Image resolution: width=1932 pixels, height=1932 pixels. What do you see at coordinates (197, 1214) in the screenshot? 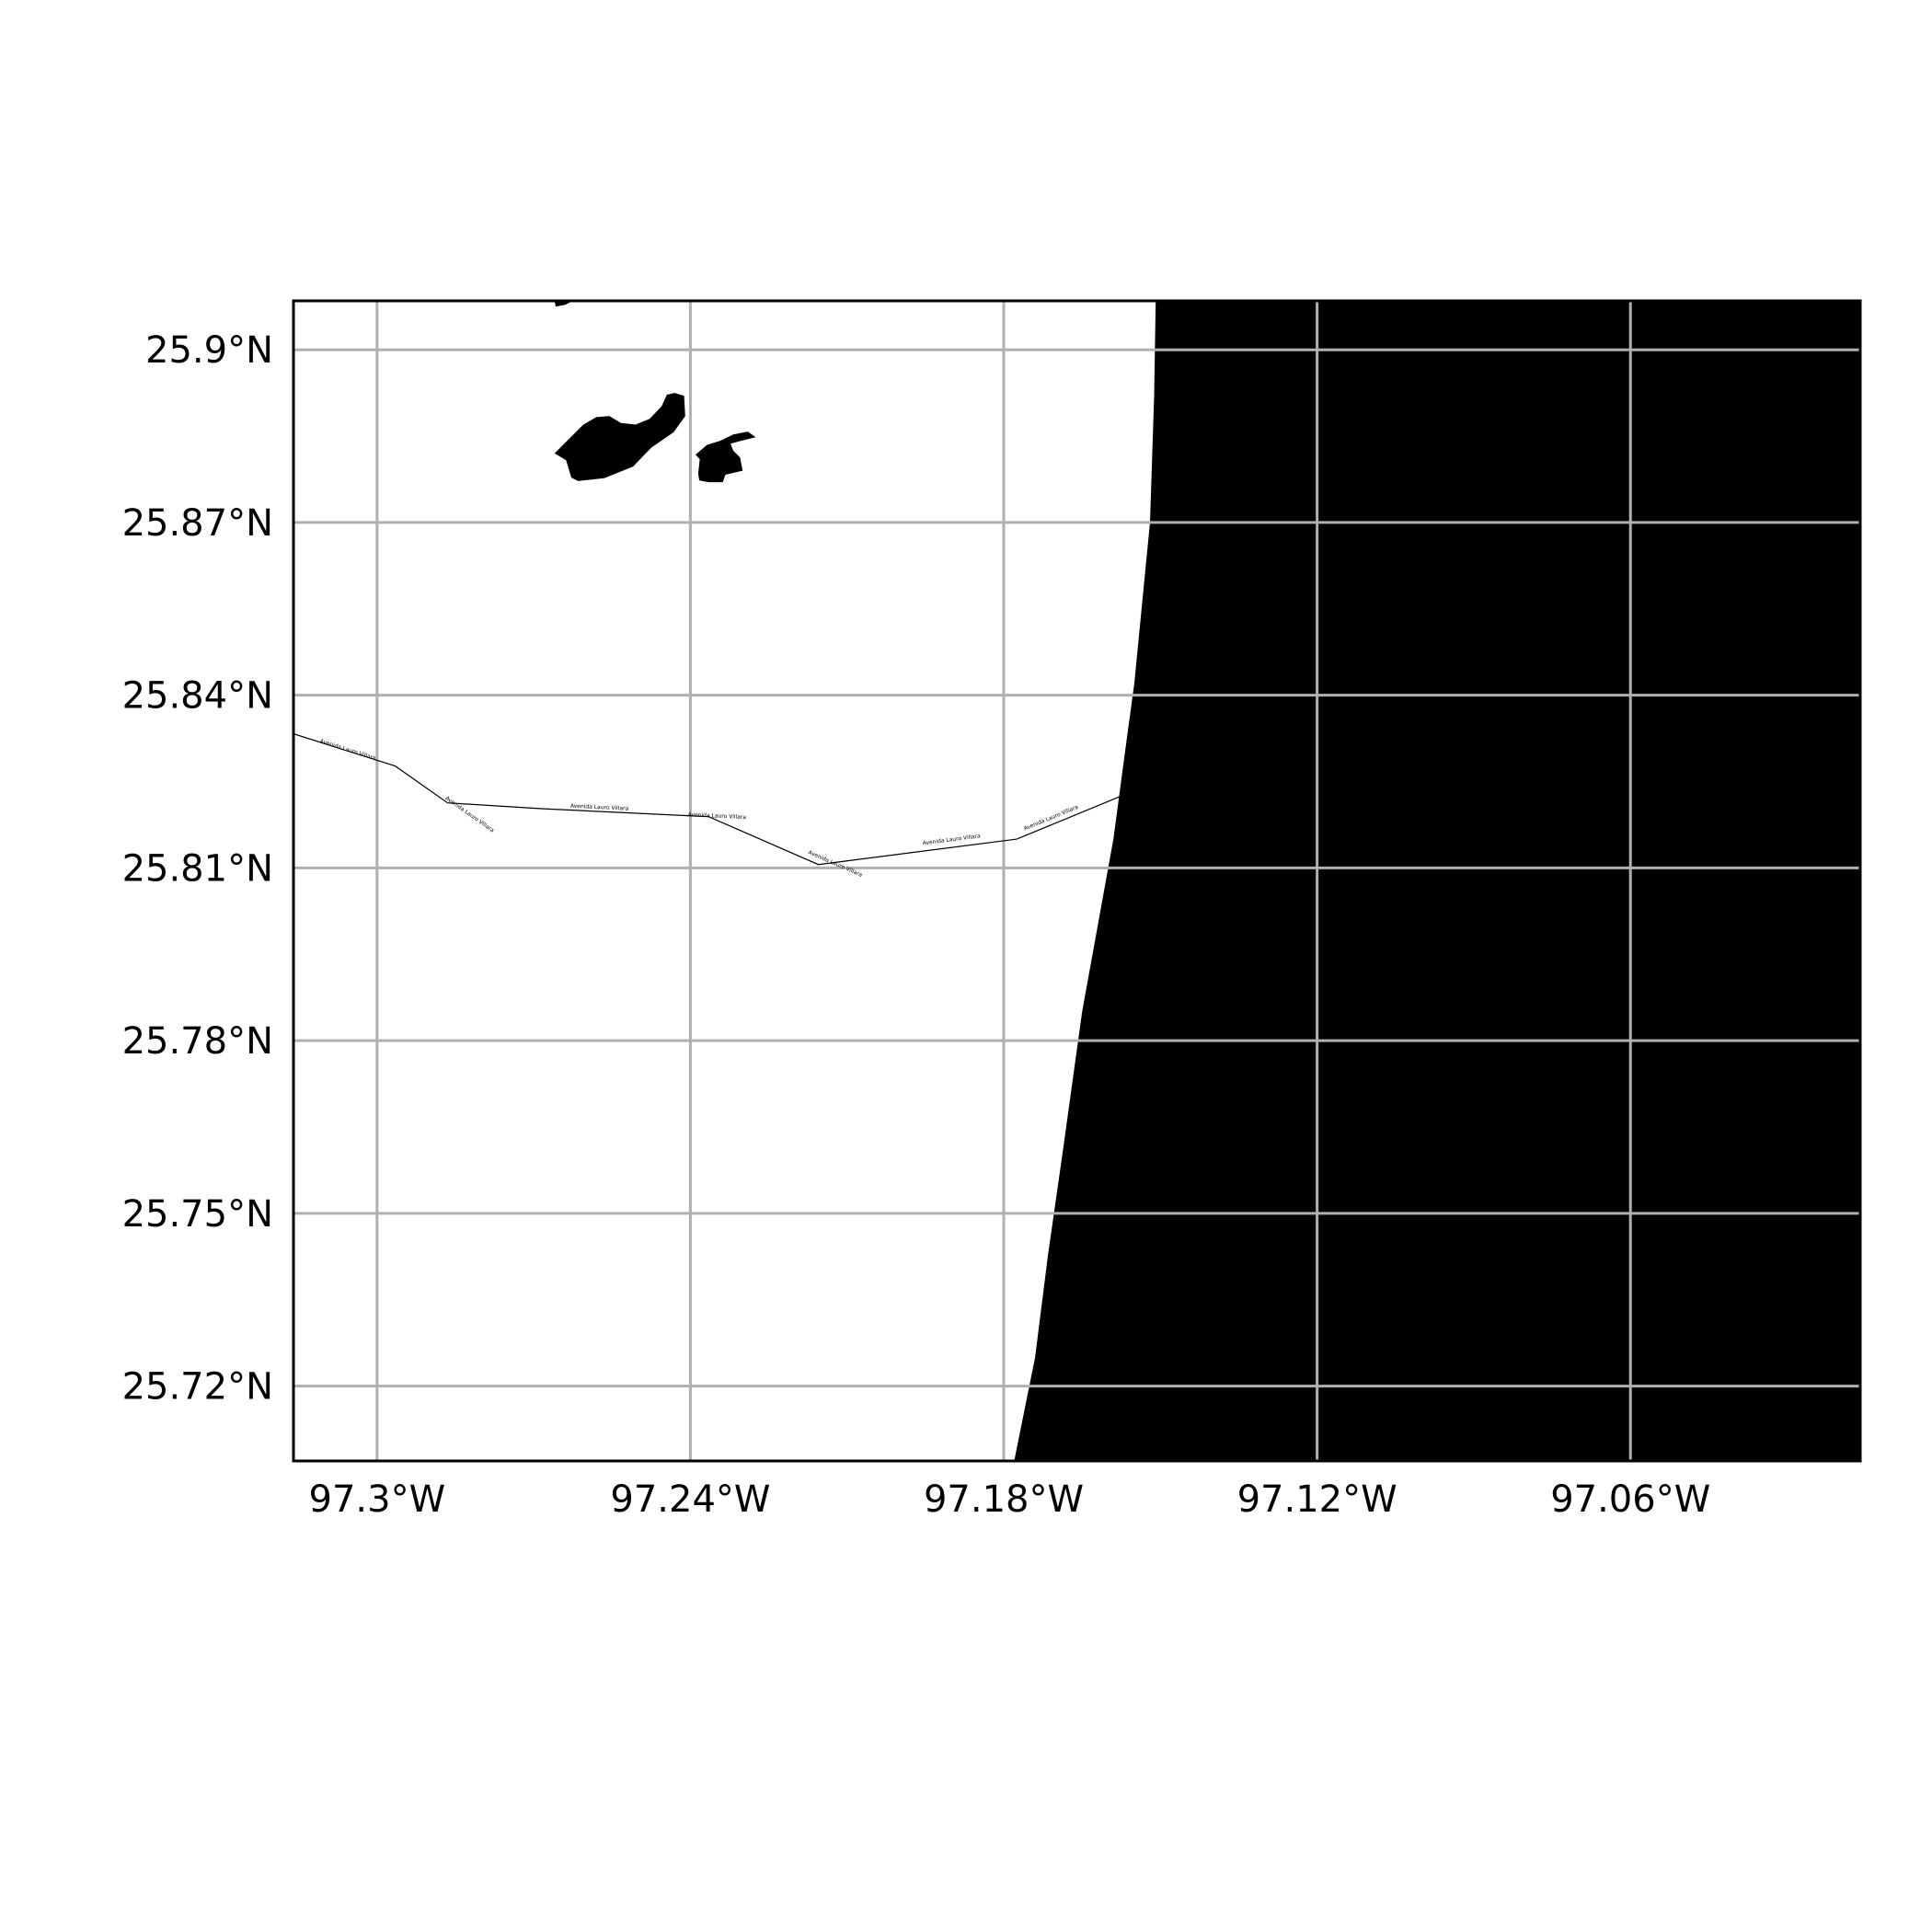
I see `y-tick-label-6: 25.75°N` at bounding box center [197, 1214].